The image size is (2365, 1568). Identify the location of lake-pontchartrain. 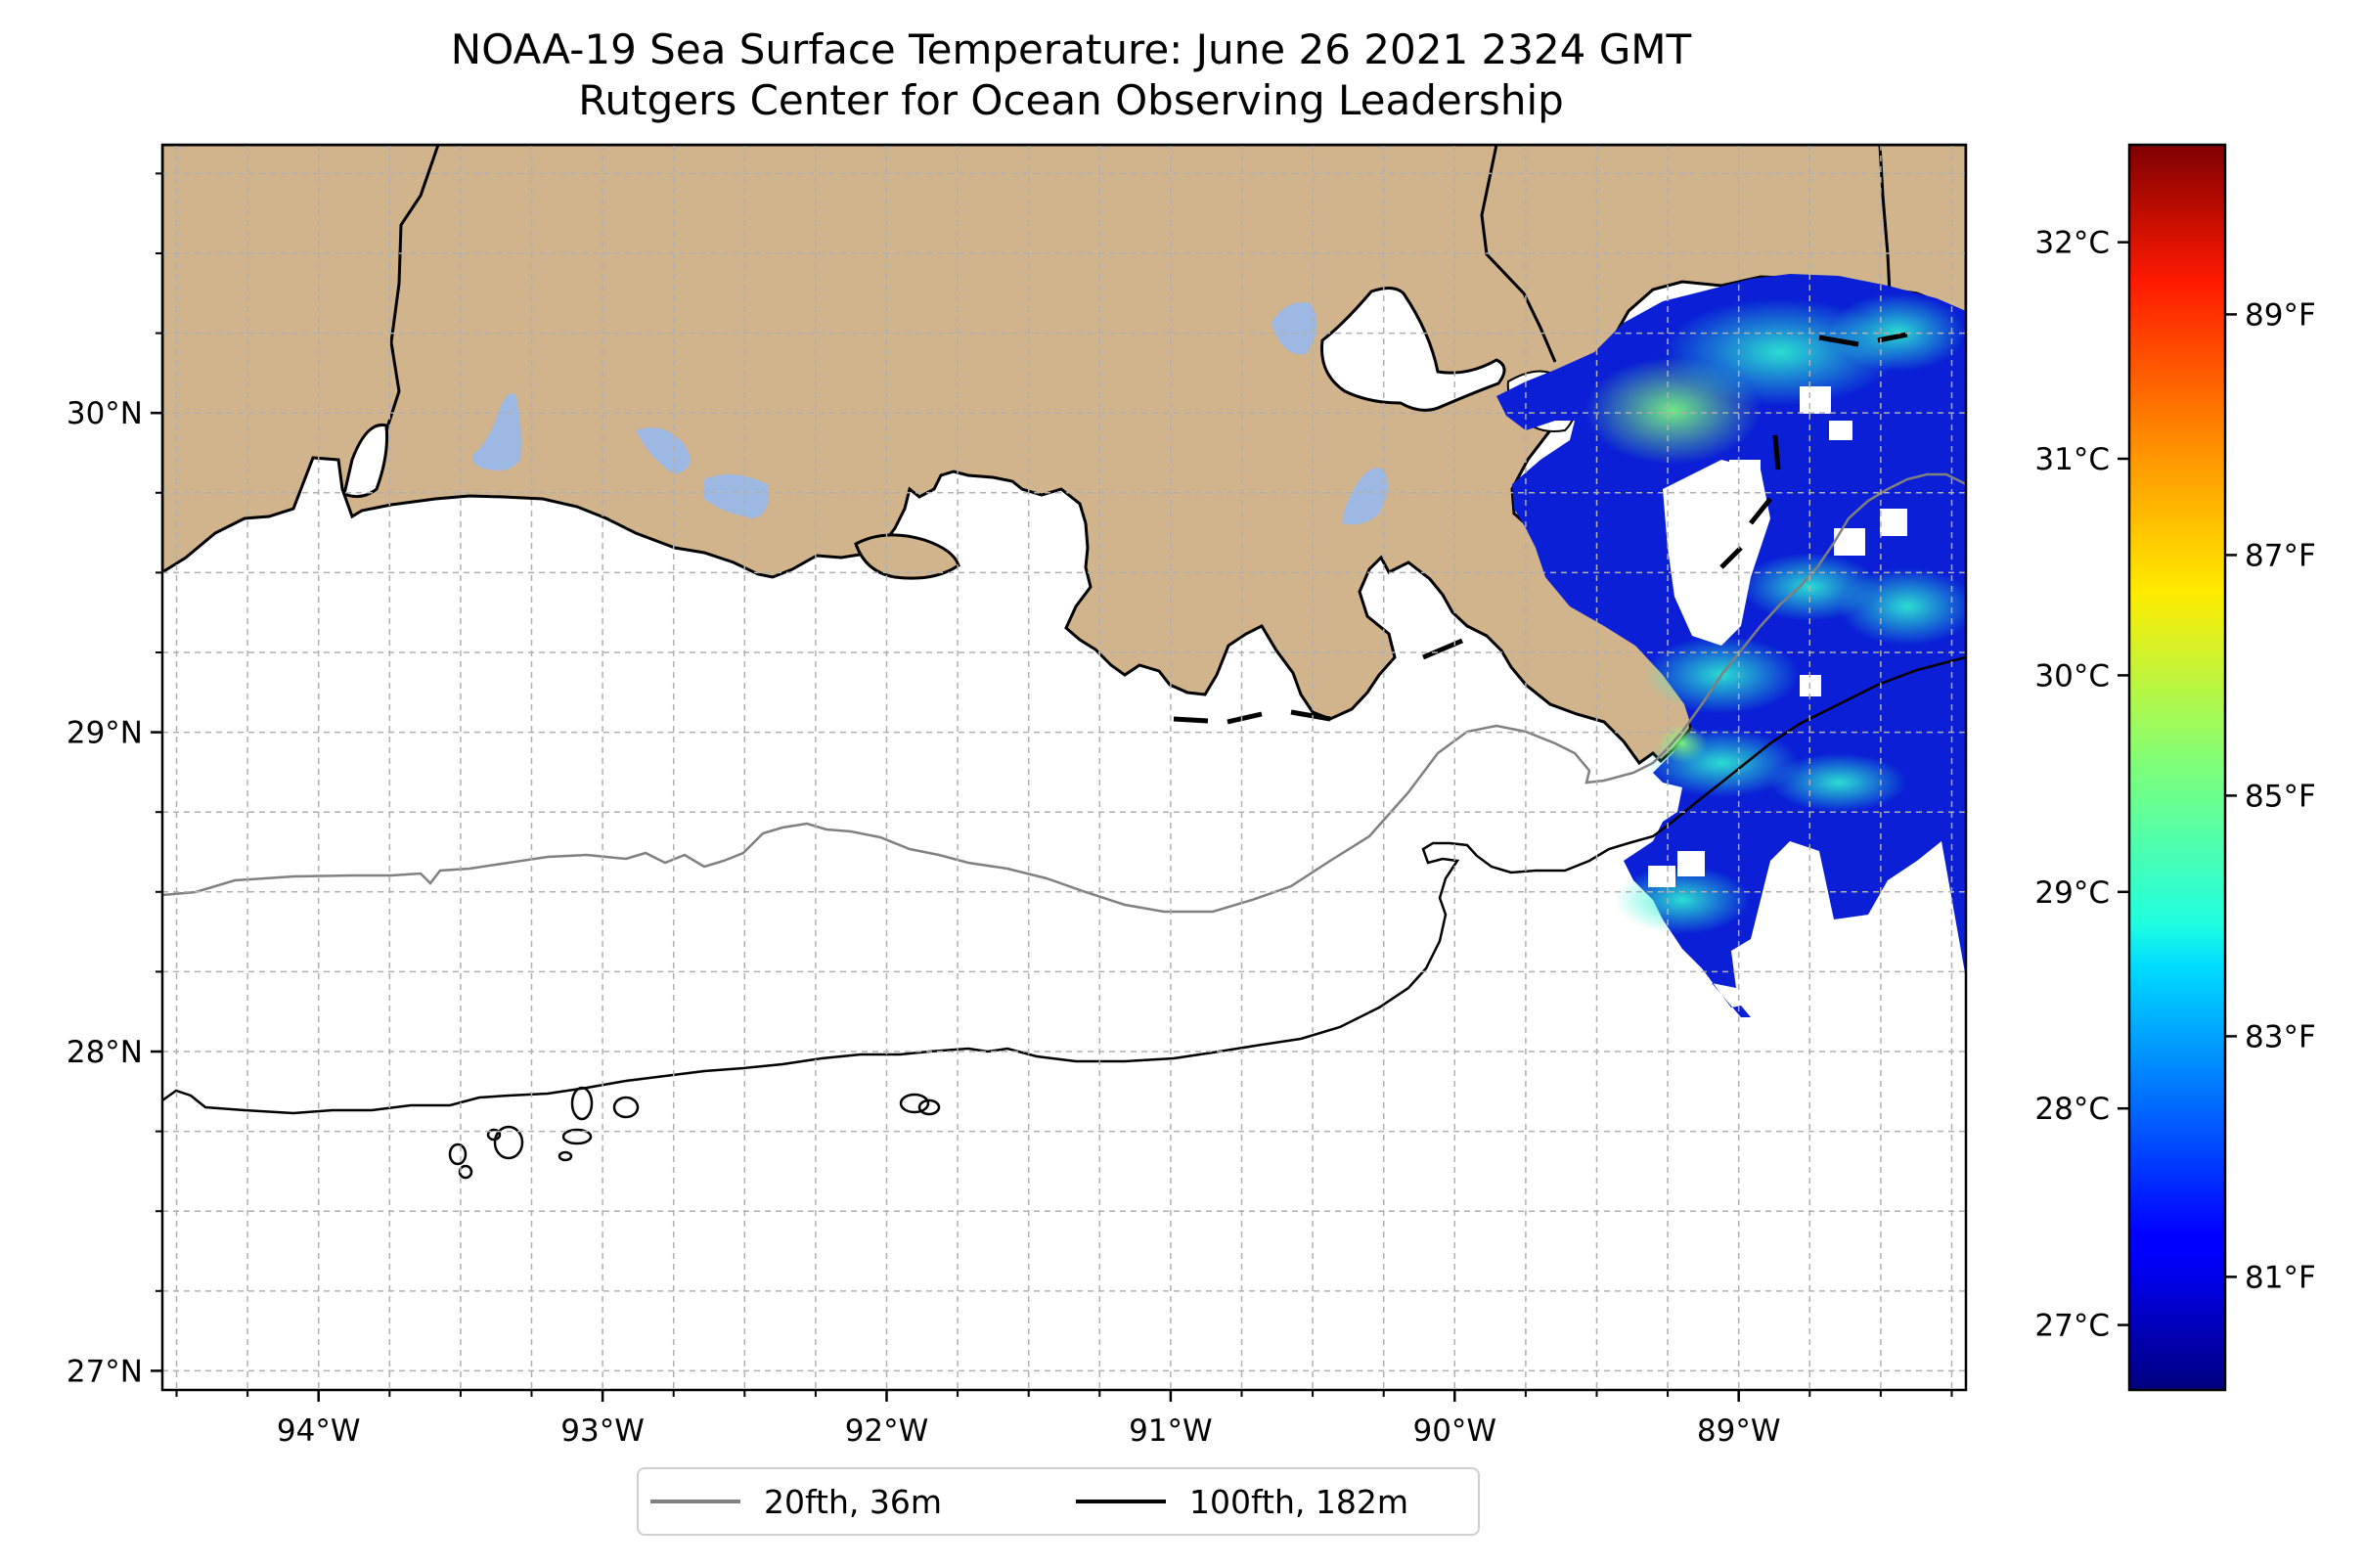
(1412, 349).